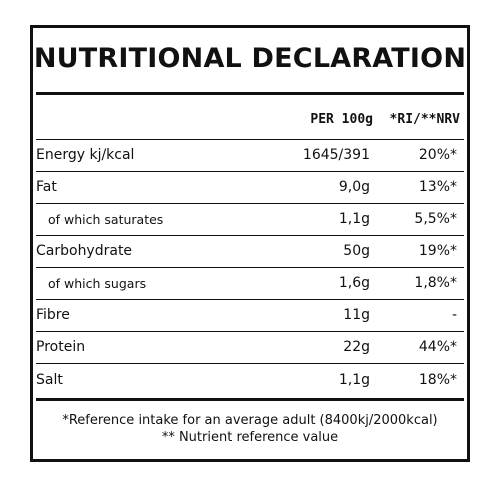  I want to click on per-100g-value: 50g, so click(356, 251).